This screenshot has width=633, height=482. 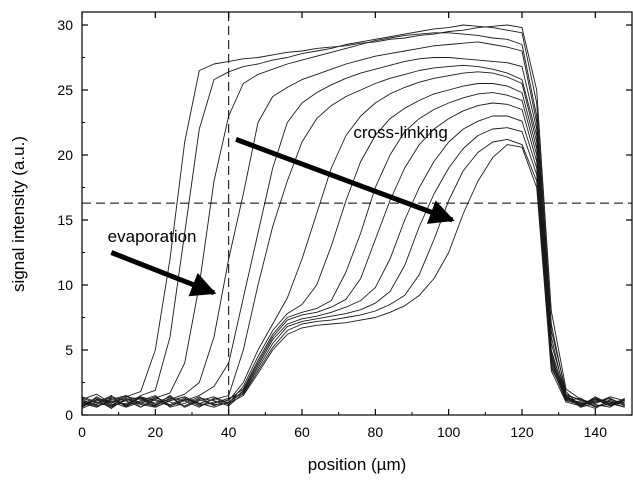 I want to click on x-tick-label: 120, so click(x=522, y=432).